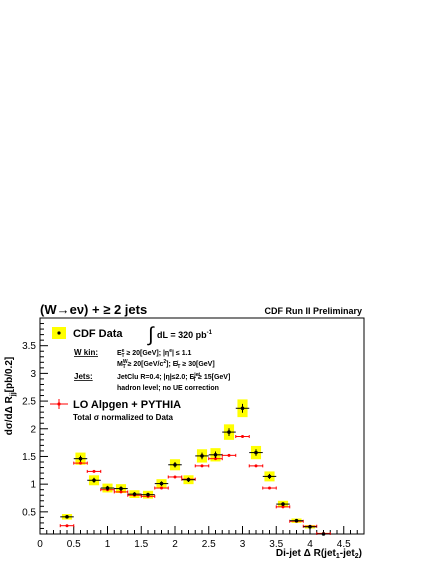  What do you see at coordinates (168, 388) in the screenshot?
I see `jets-line2: hadron level; no UE correction` at bounding box center [168, 388].